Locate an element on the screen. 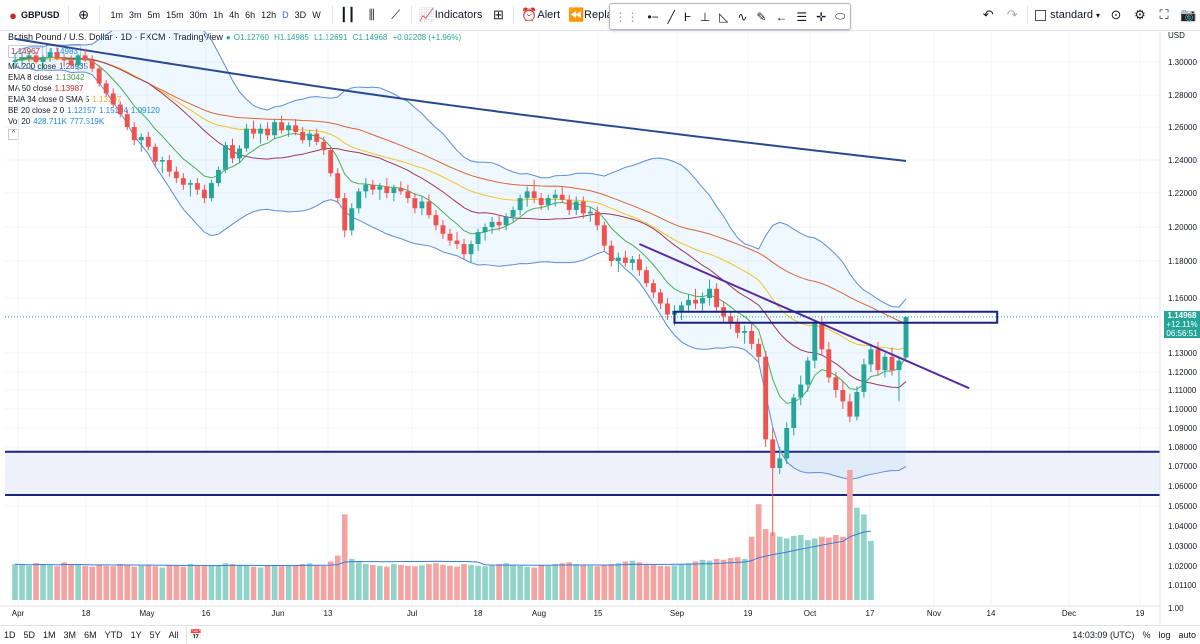 The height and width of the screenshot is (644, 1200). timeframe-W: W is located at coordinates (316, 15).